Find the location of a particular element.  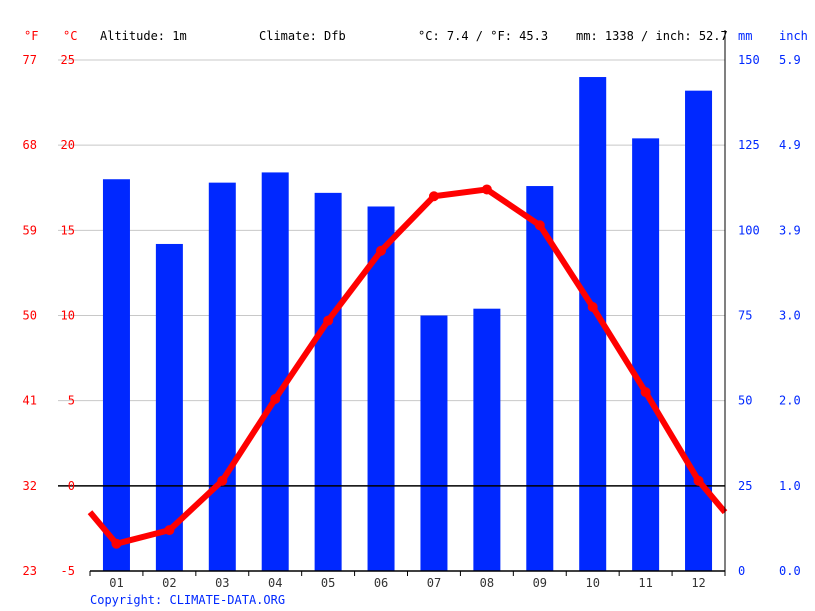

c-tick-label: 10 is located at coordinates (68, 316).